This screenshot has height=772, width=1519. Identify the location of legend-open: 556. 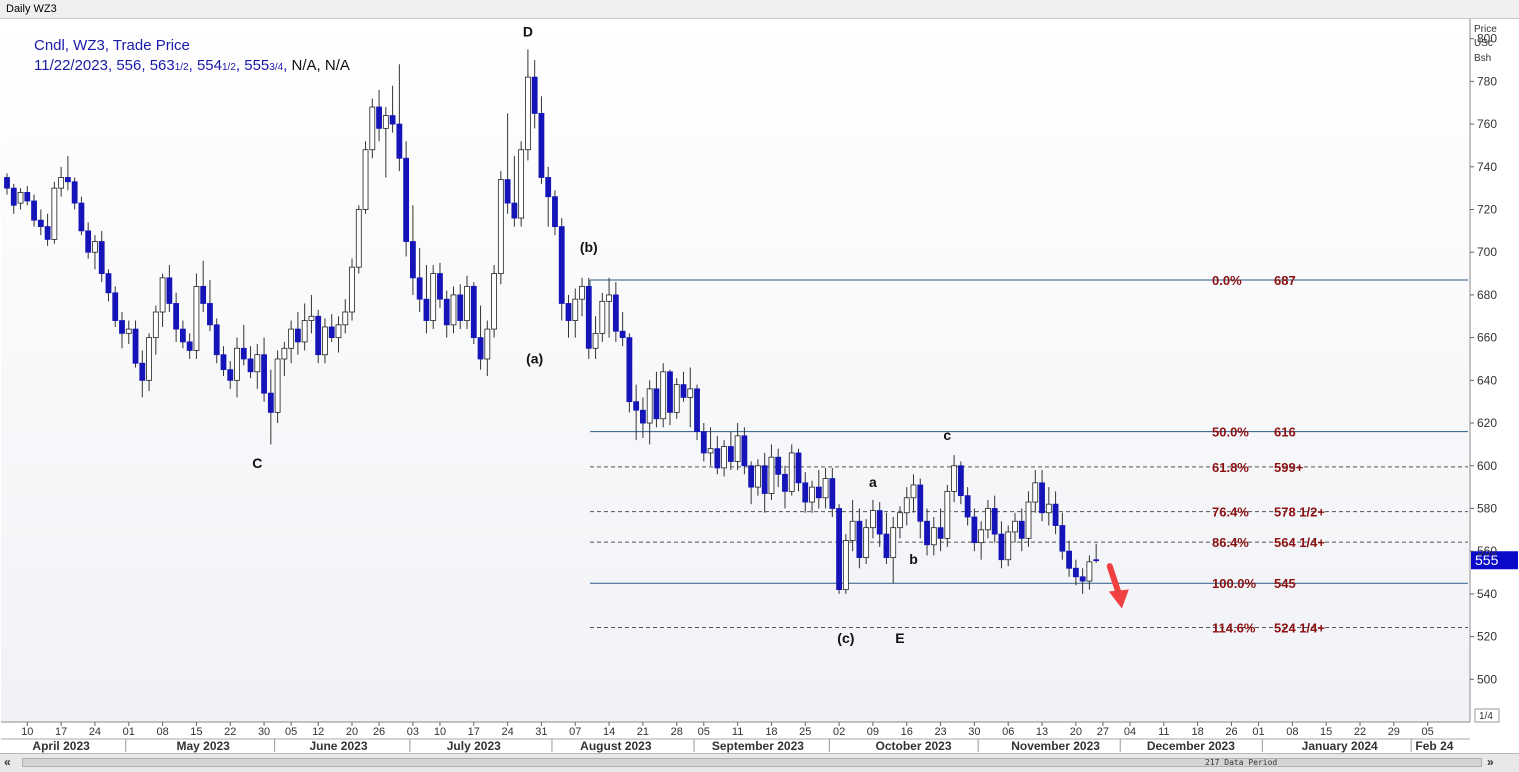
(129, 65).